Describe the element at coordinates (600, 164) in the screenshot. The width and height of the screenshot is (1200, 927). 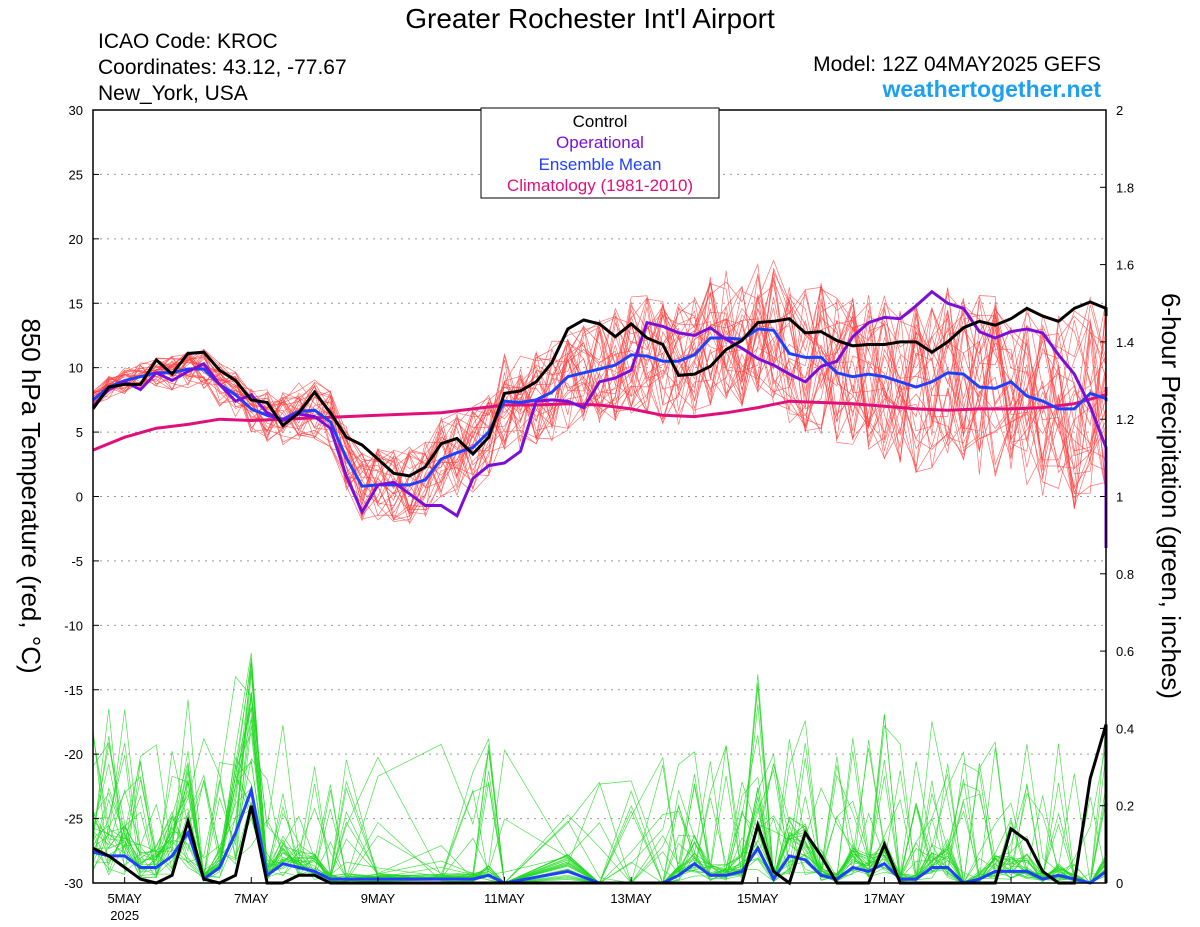
I see `legend-ensemble-mean: Ensemble Mean` at that location.